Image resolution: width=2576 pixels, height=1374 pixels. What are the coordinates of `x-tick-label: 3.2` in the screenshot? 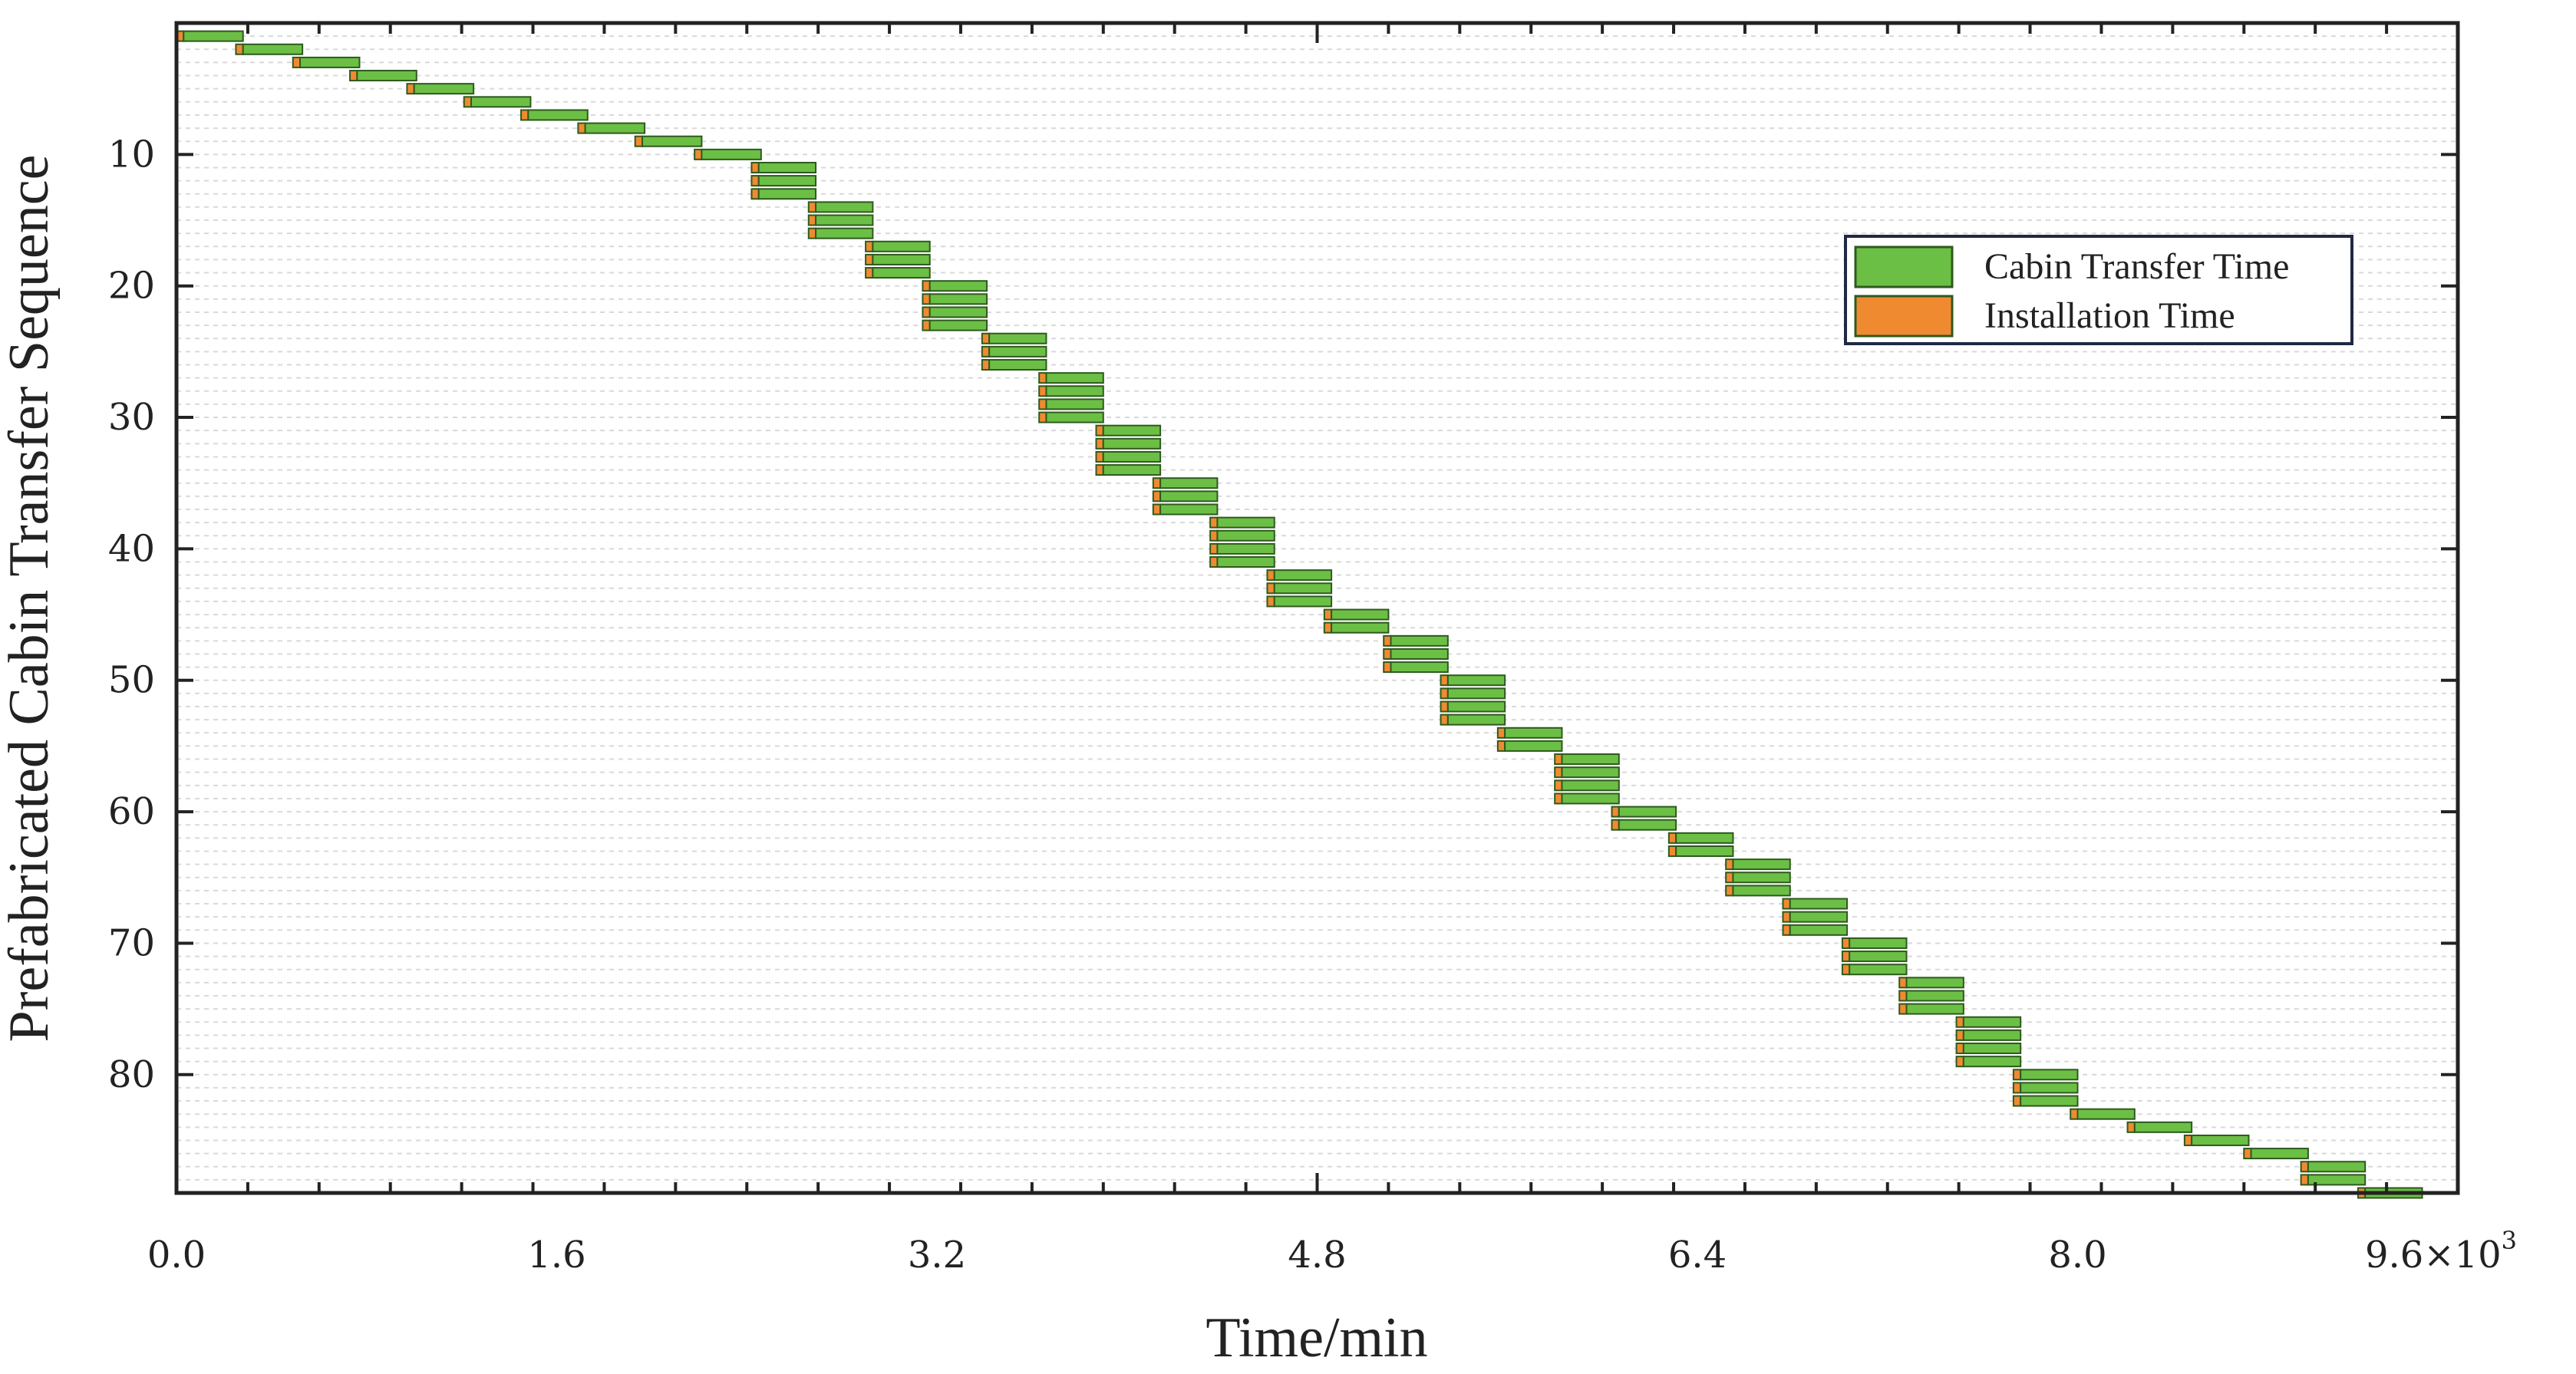 It's located at (937, 1255).